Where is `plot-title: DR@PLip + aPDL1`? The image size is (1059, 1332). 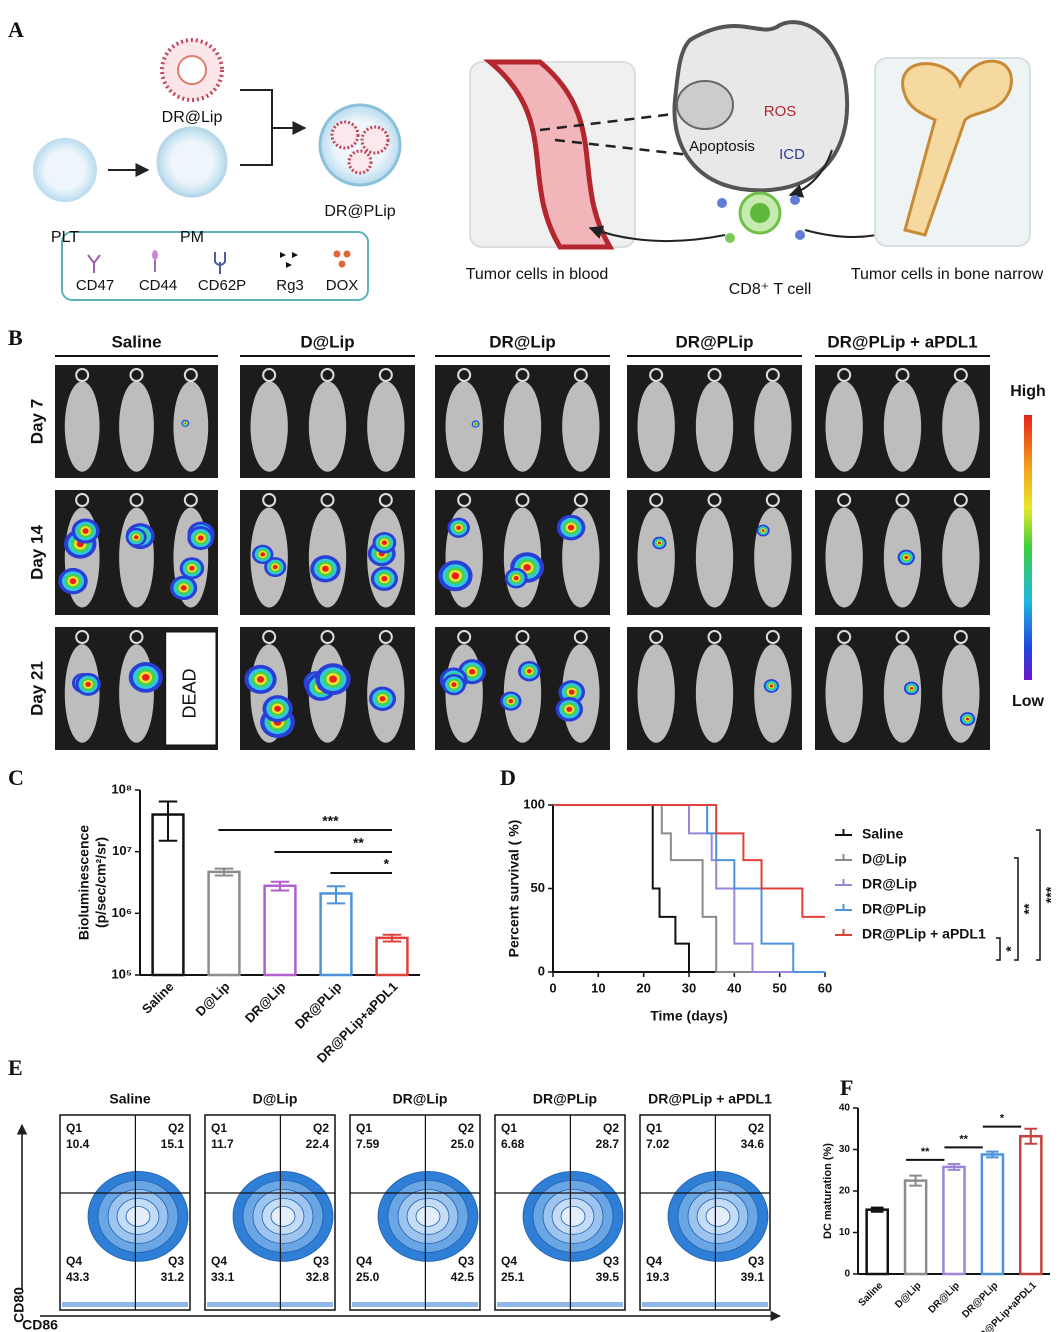 plot-title: DR@PLip + aPDL1 is located at coordinates (710, 1099).